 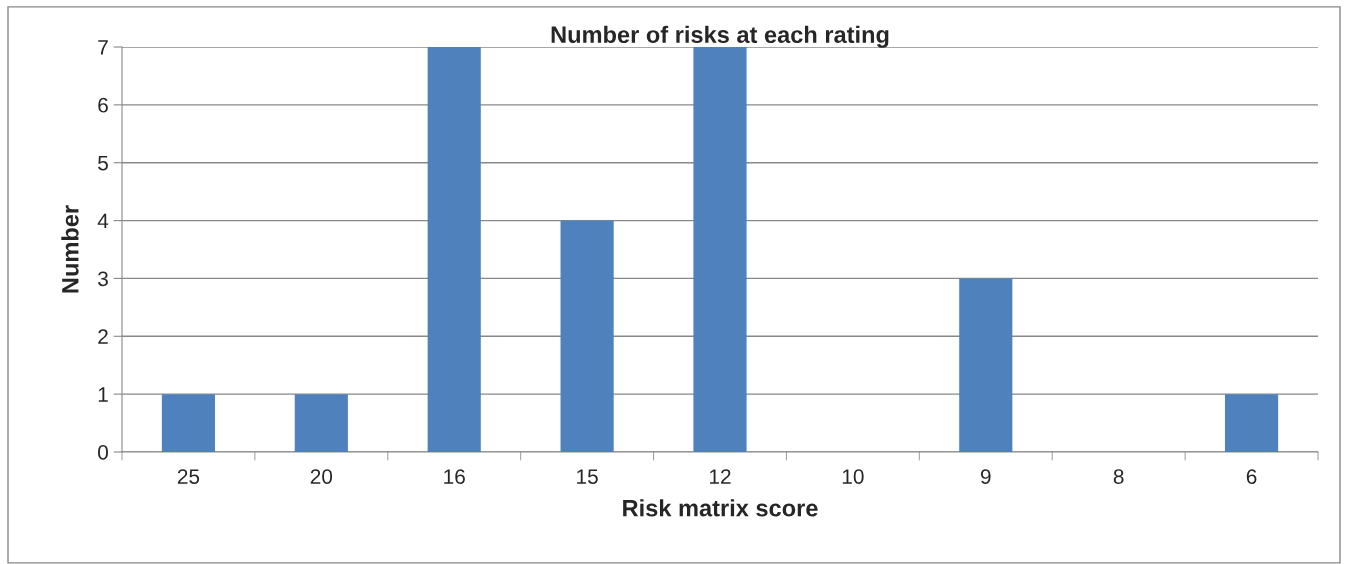 What do you see at coordinates (103, 452) in the screenshot?
I see `y-tick-label: 0` at bounding box center [103, 452].